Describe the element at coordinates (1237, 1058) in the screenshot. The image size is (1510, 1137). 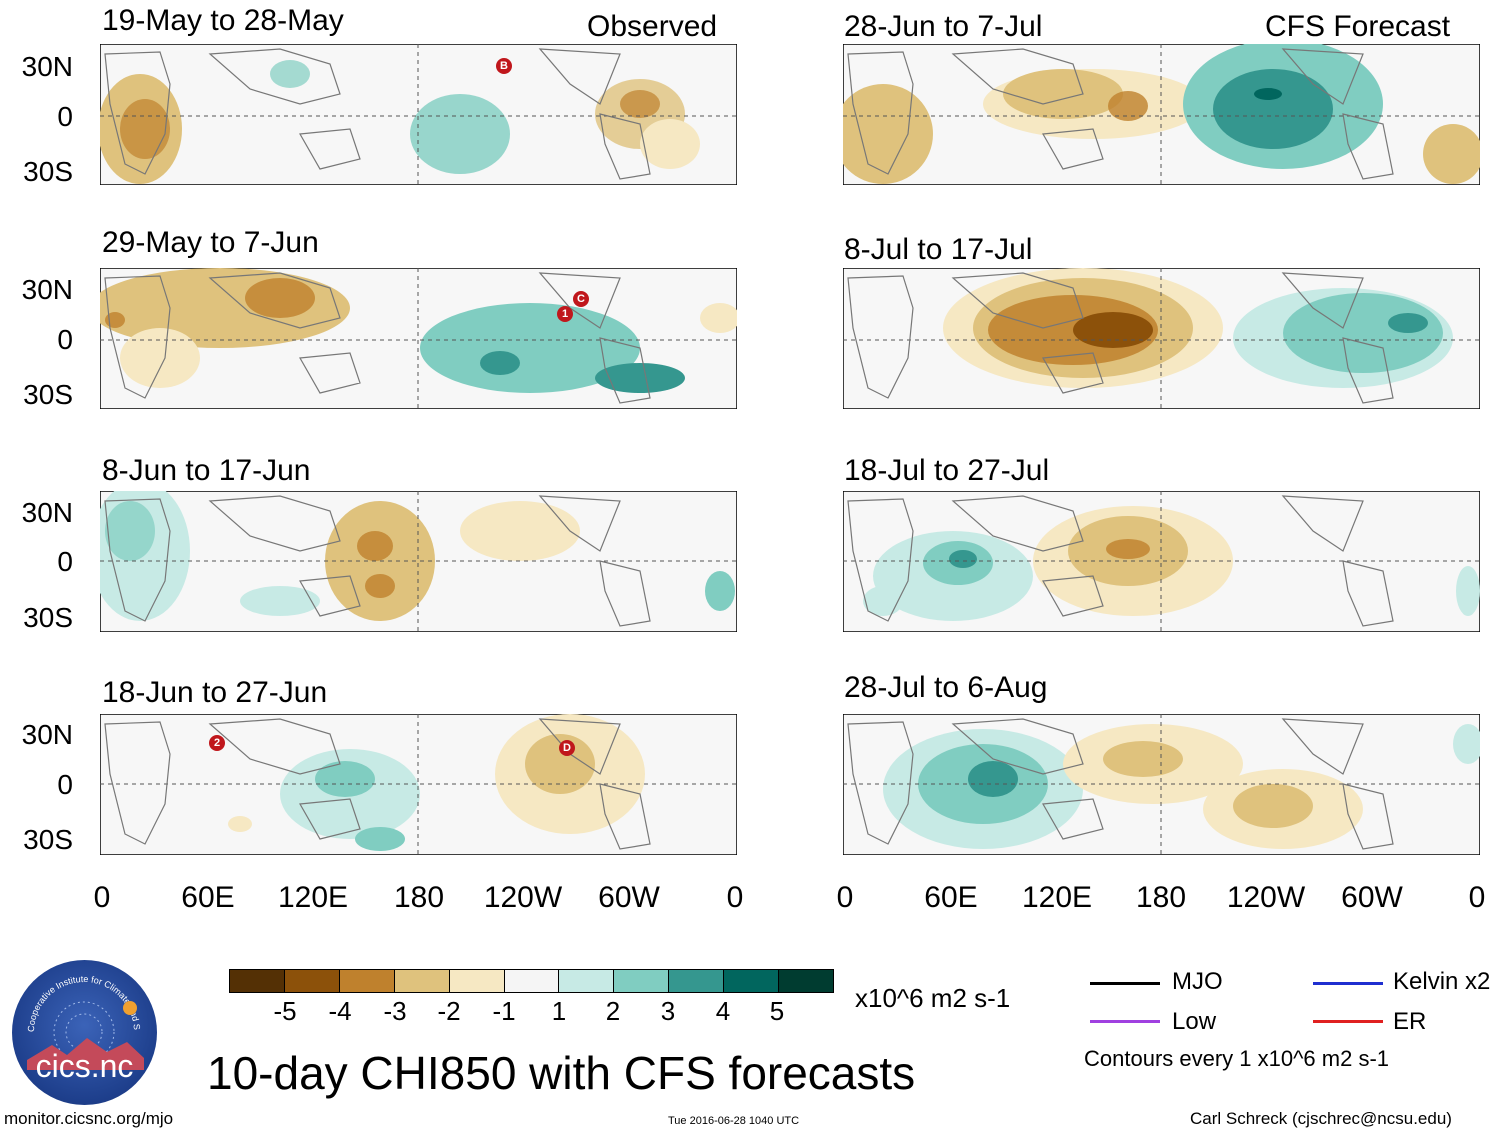
I see `contour-note: Contours every 1 x10^6 m2 s-1` at that location.